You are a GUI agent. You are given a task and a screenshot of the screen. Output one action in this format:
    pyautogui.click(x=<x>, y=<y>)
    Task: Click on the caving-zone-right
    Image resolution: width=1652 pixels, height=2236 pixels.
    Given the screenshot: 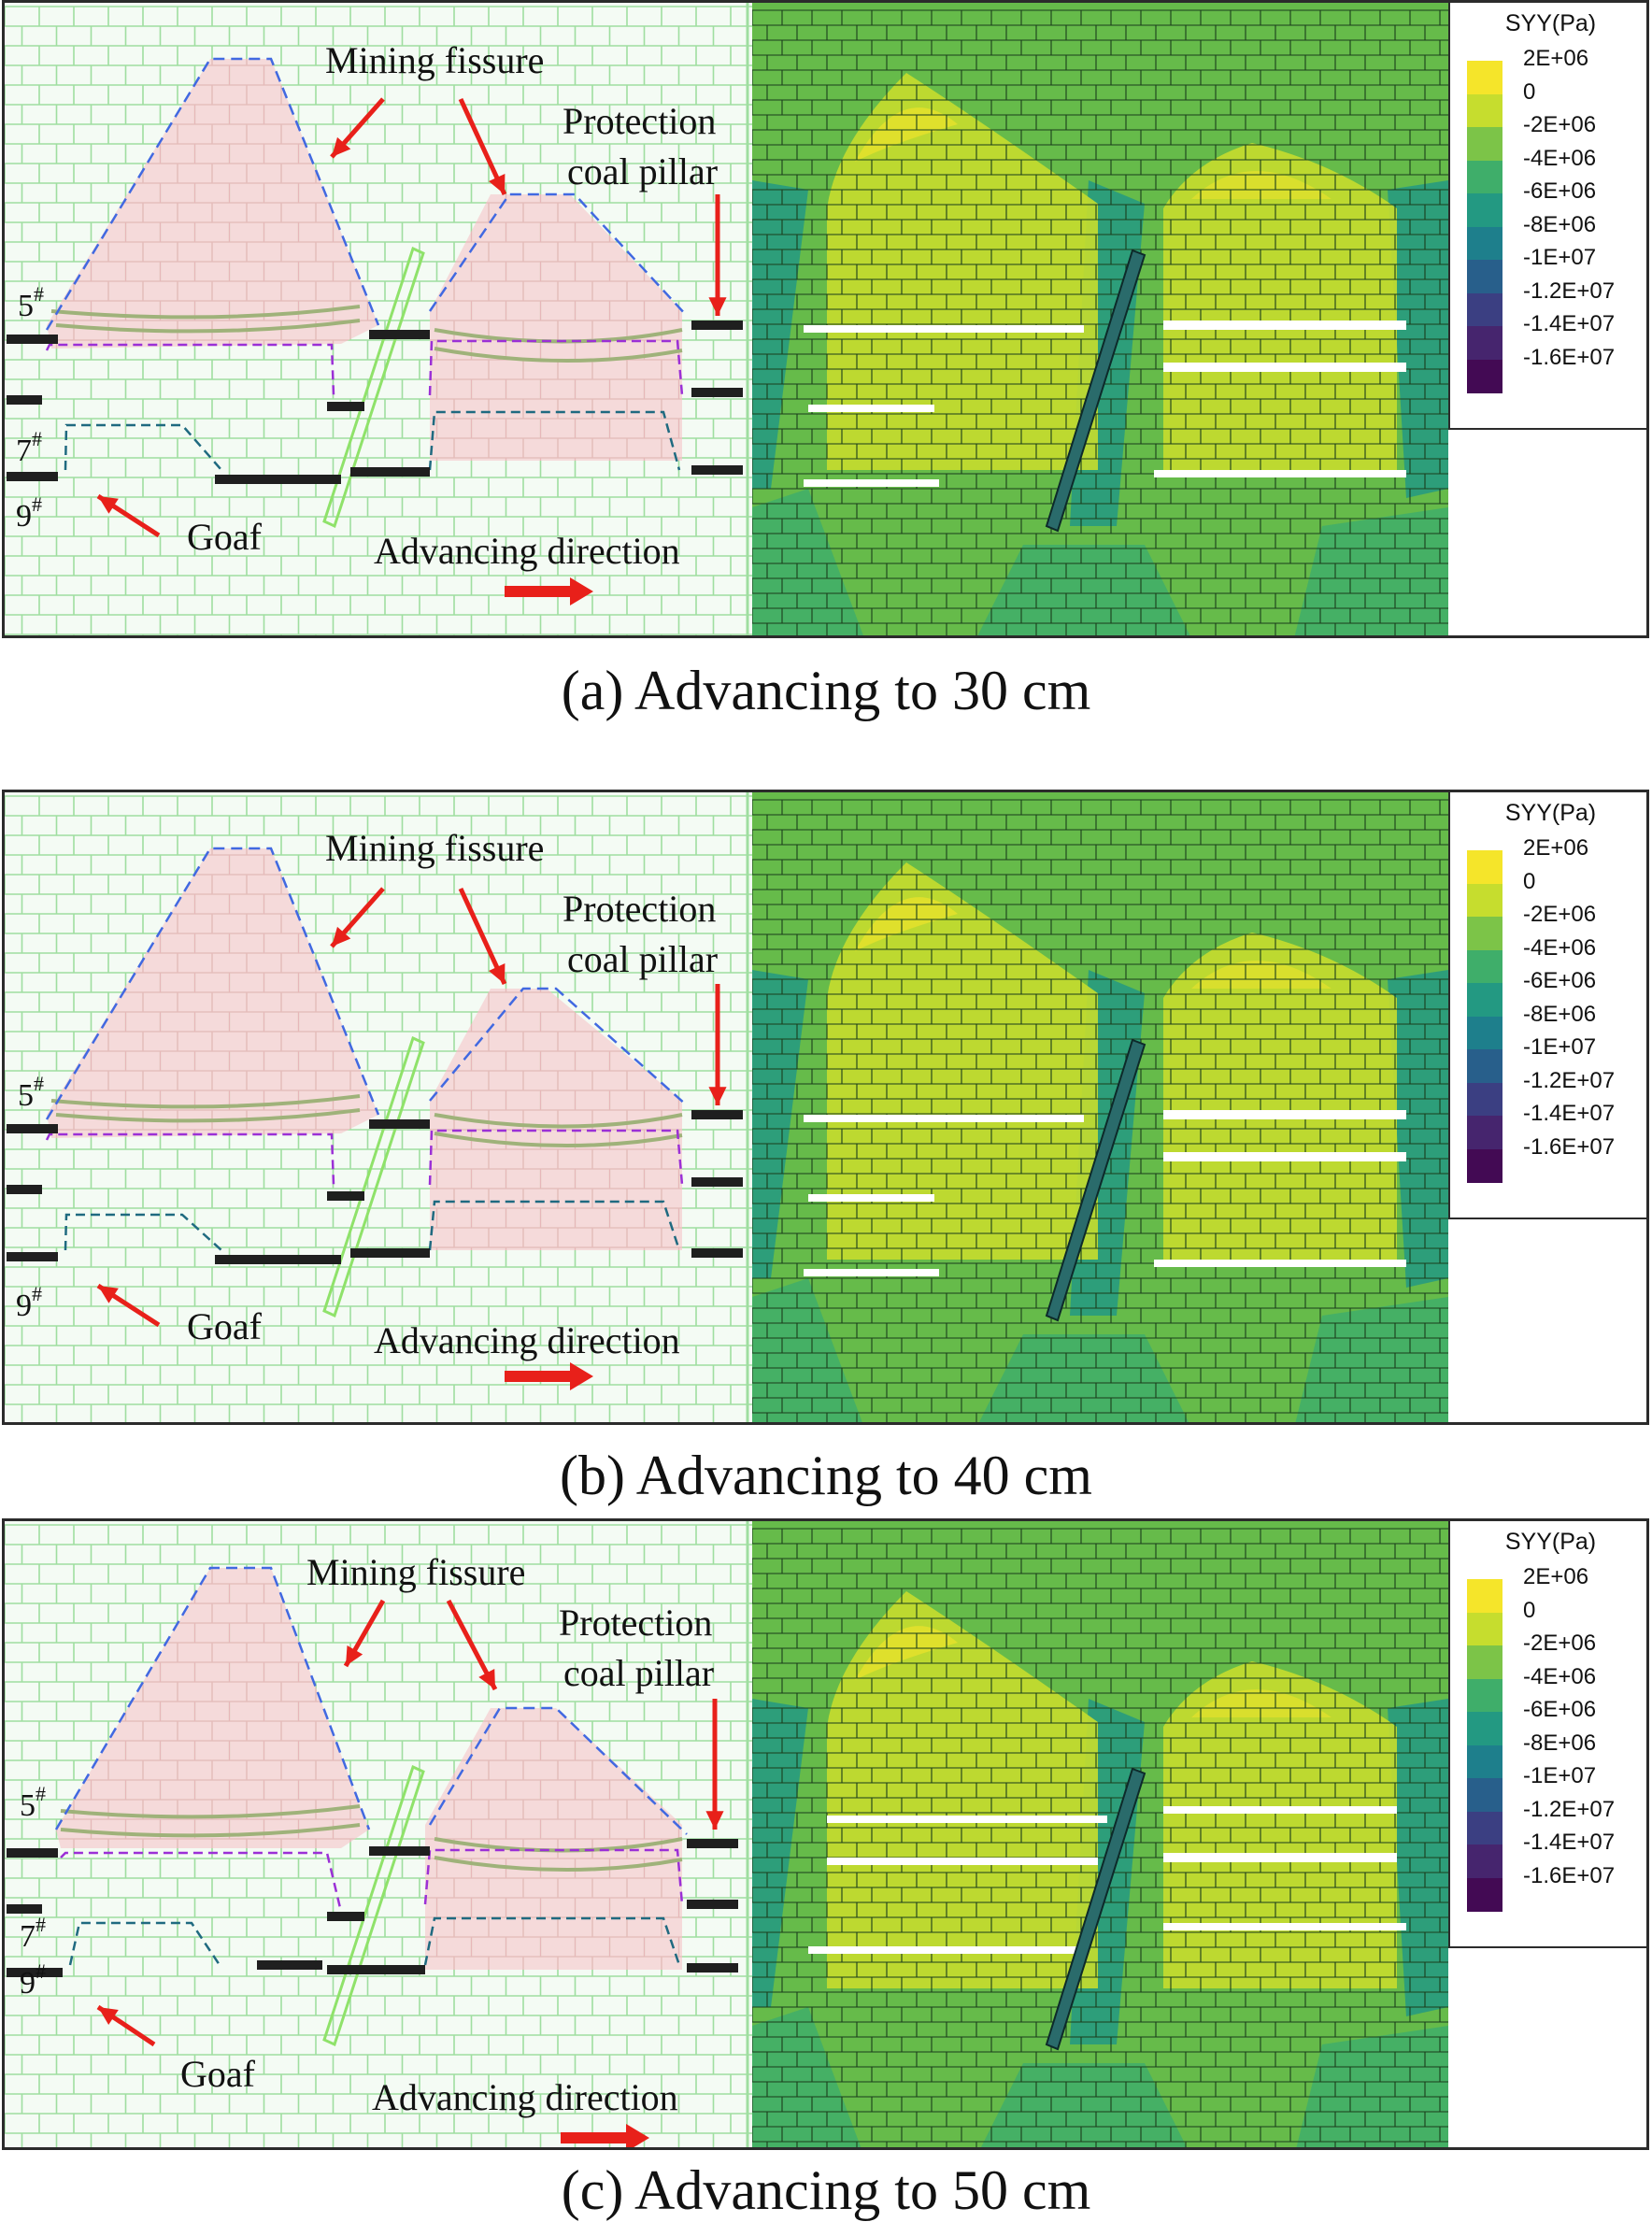 What is the action you would take?
    pyautogui.click(x=556, y=327)
    